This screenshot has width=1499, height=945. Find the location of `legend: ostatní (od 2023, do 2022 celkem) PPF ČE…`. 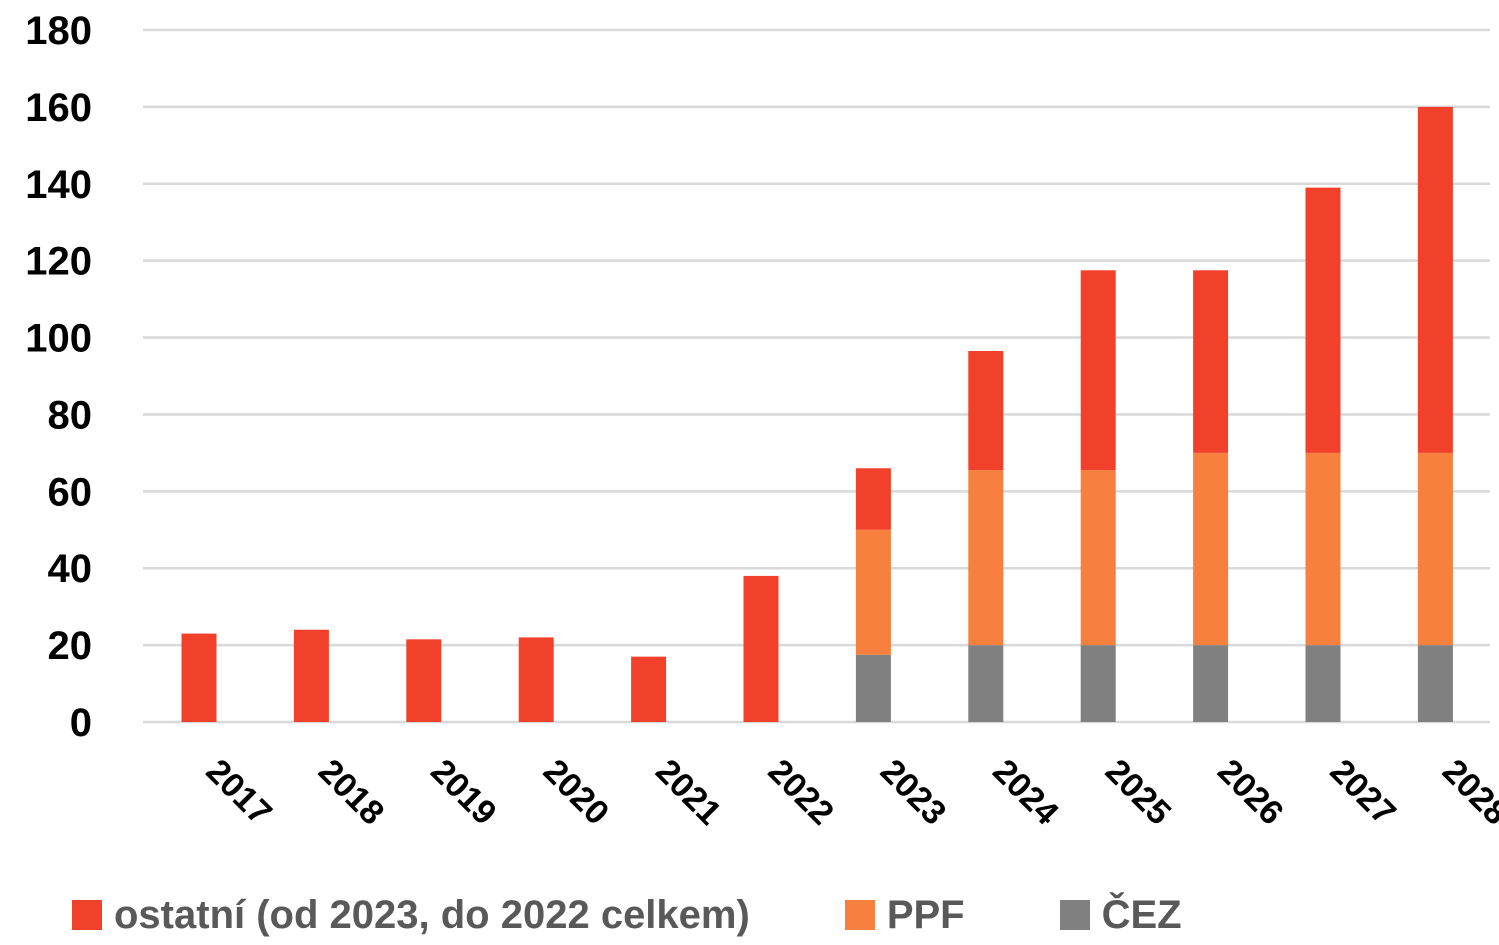

legend: ostatní (od 2023, do 2022 celkem) PPF ČE… is located at coordinates (627, 915).